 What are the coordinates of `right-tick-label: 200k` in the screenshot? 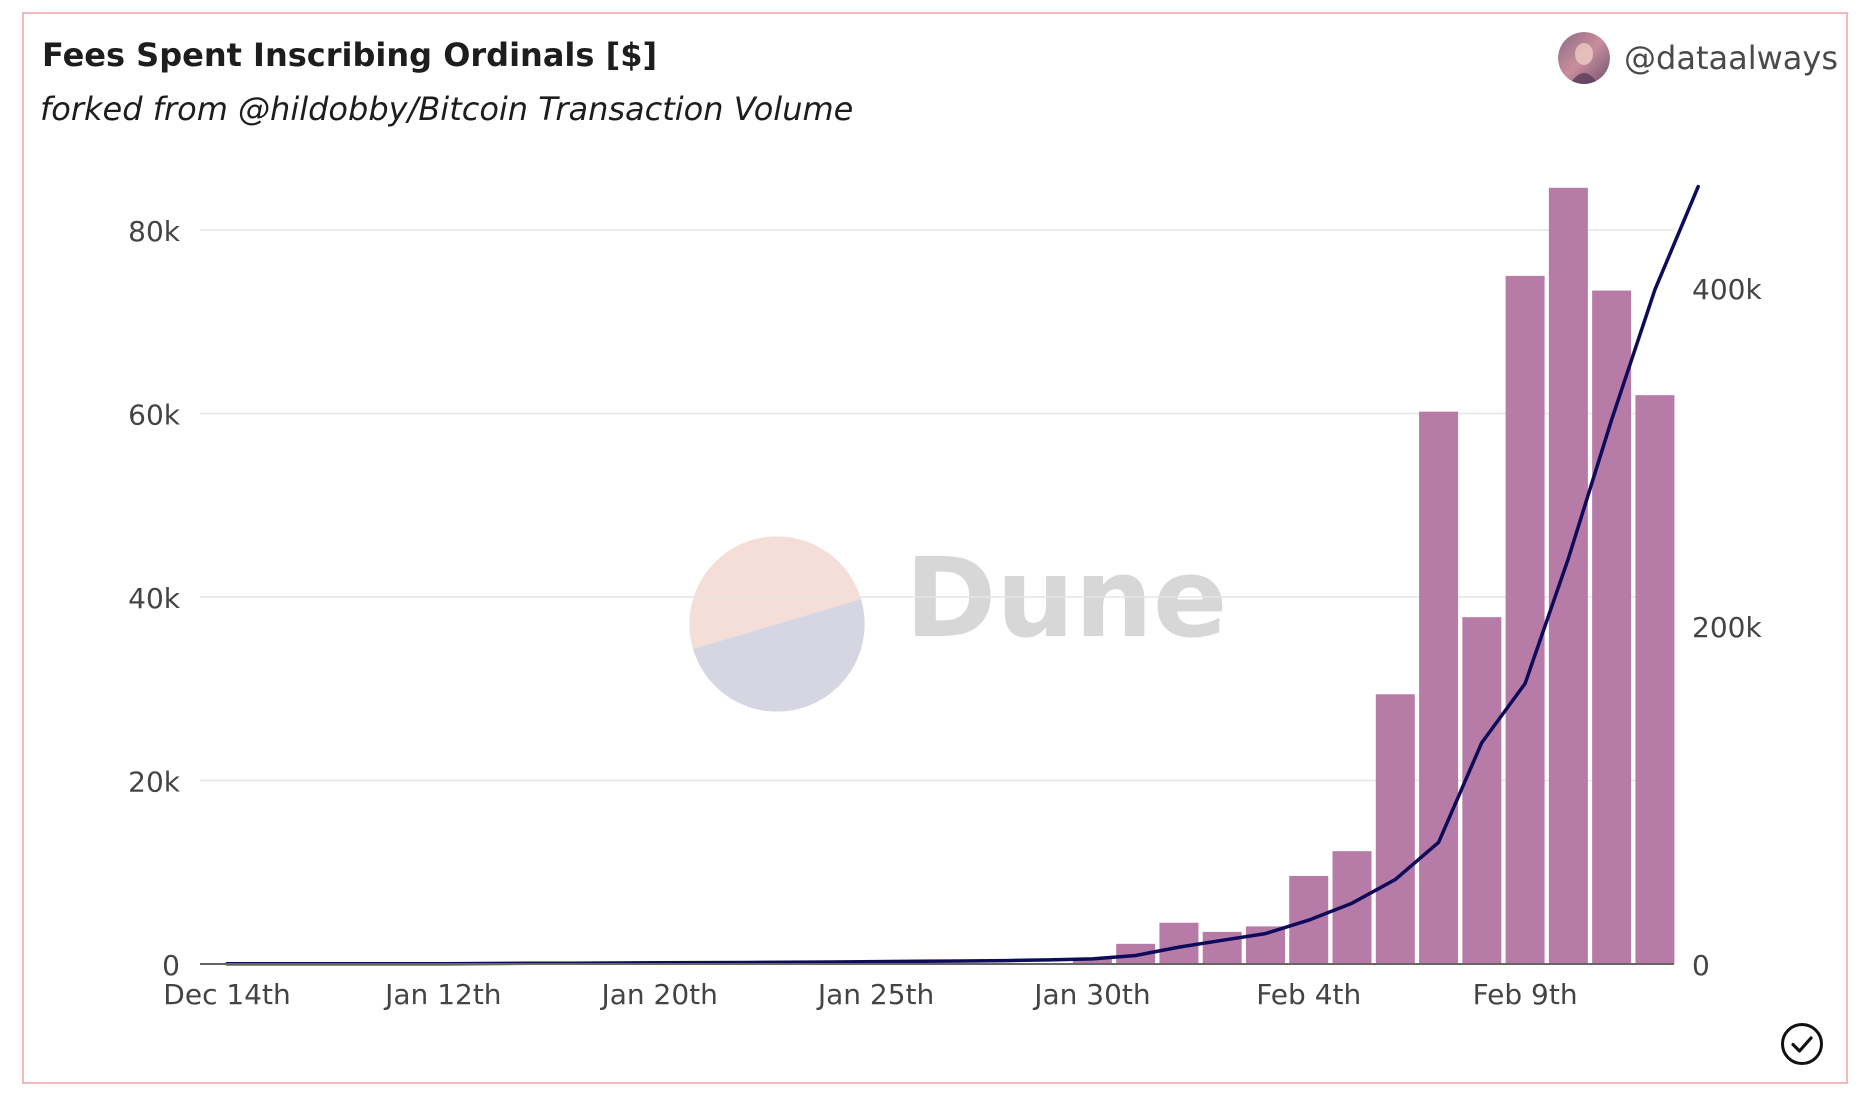 It's located at (1727, 627).